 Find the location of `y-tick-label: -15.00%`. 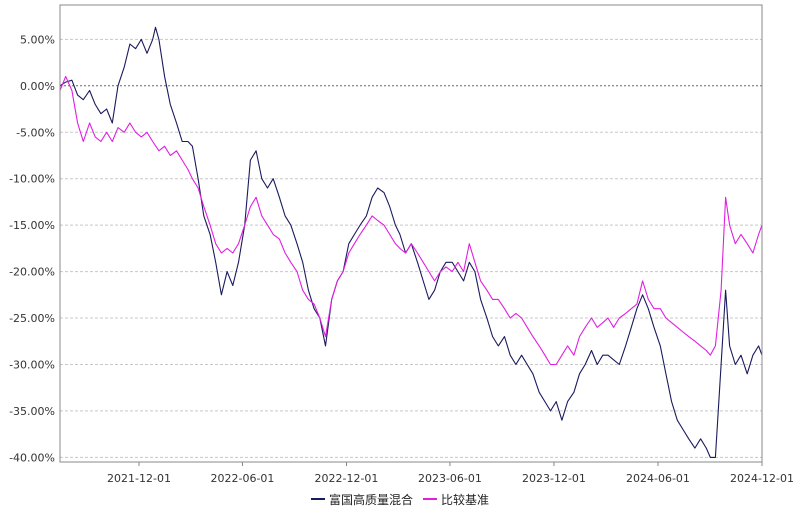

y-tick-label: -15.00% is located at coordinates (32, 225).